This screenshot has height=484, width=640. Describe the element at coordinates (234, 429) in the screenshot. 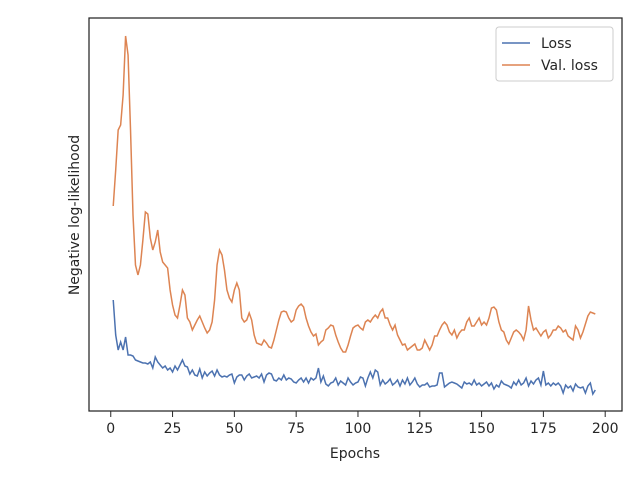

I see `x-tick-label: 50` at that location.